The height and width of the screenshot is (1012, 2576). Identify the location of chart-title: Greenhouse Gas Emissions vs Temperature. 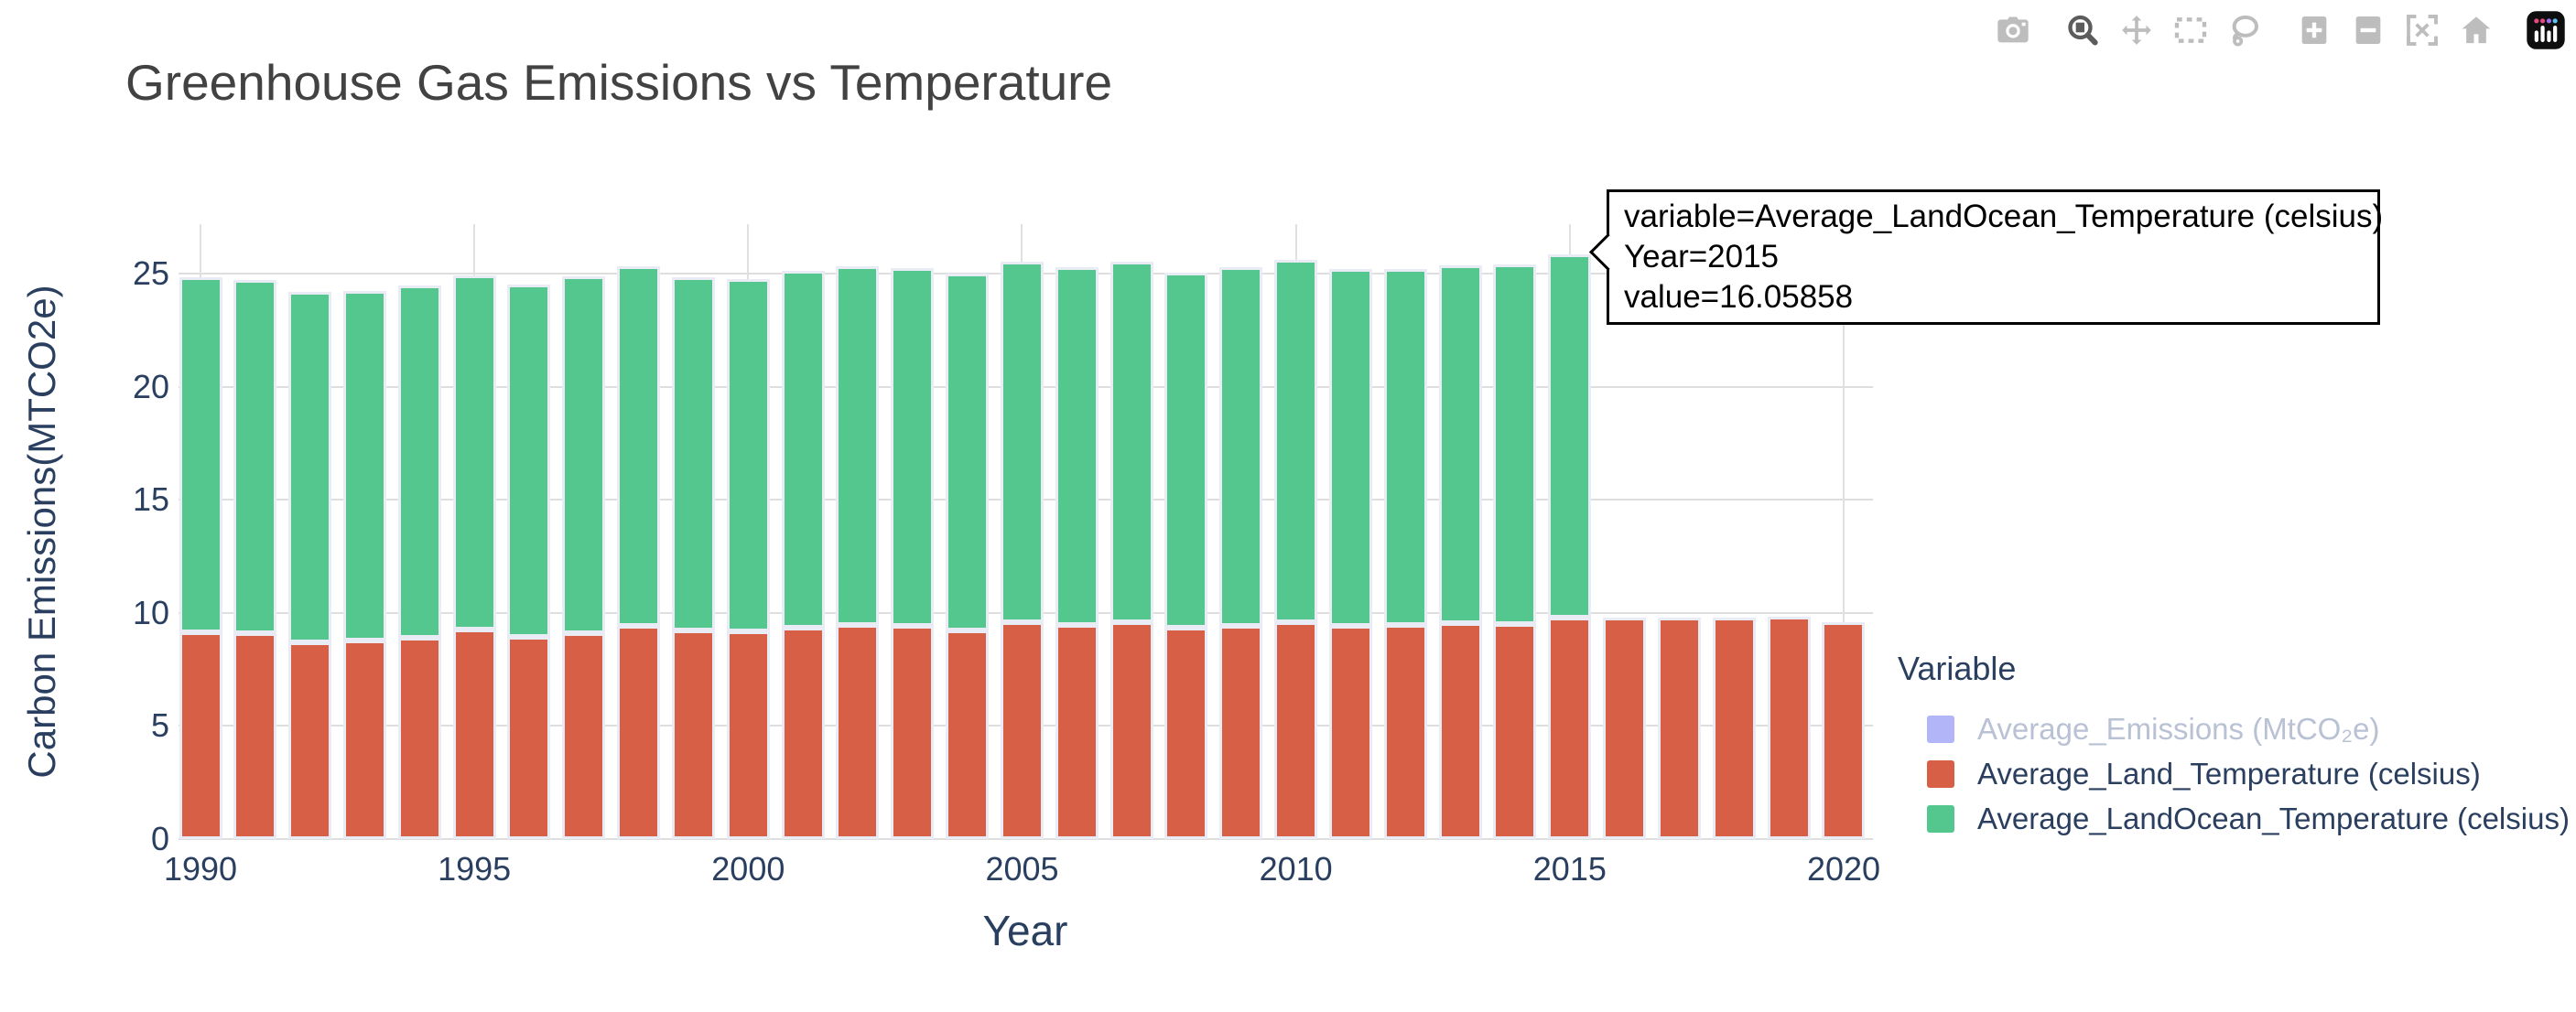
(619, 82).